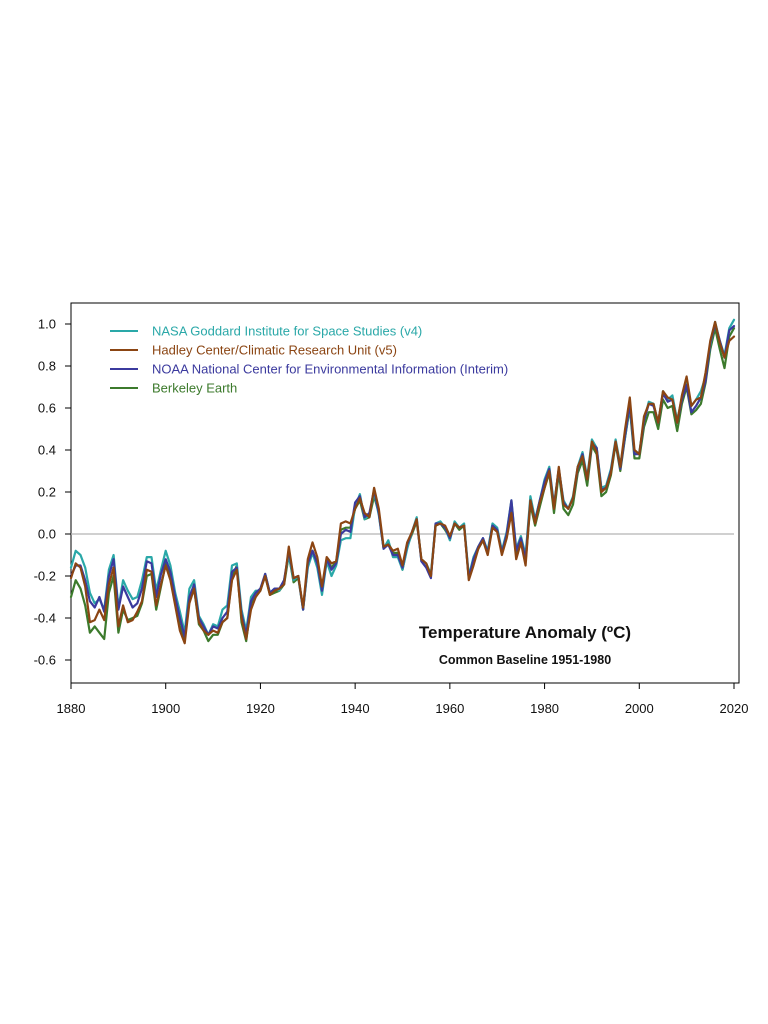 This screenshot has width=768, height=1024. Describe the element at coordinates (449, 708) in the screenshot. I see `x-tick-label: 1960` at that location.